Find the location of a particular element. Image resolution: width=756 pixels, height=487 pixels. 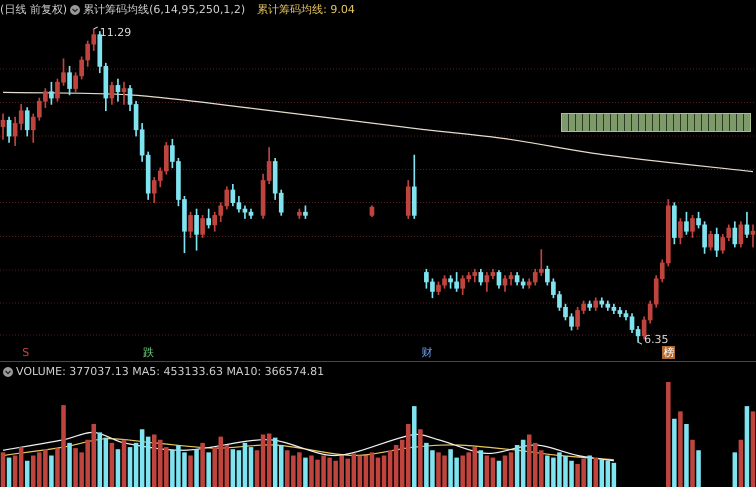

text: 财 is located at coordinates (427, 352).